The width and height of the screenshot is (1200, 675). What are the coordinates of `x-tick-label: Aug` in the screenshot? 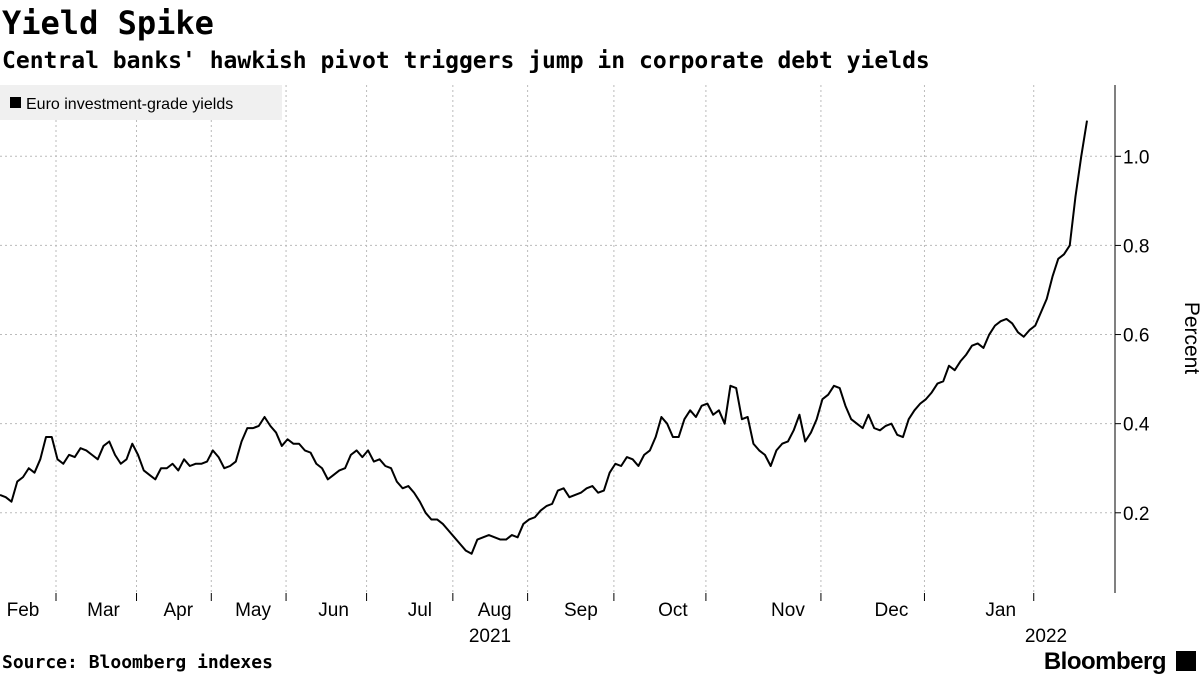 It's located at (495, 610).